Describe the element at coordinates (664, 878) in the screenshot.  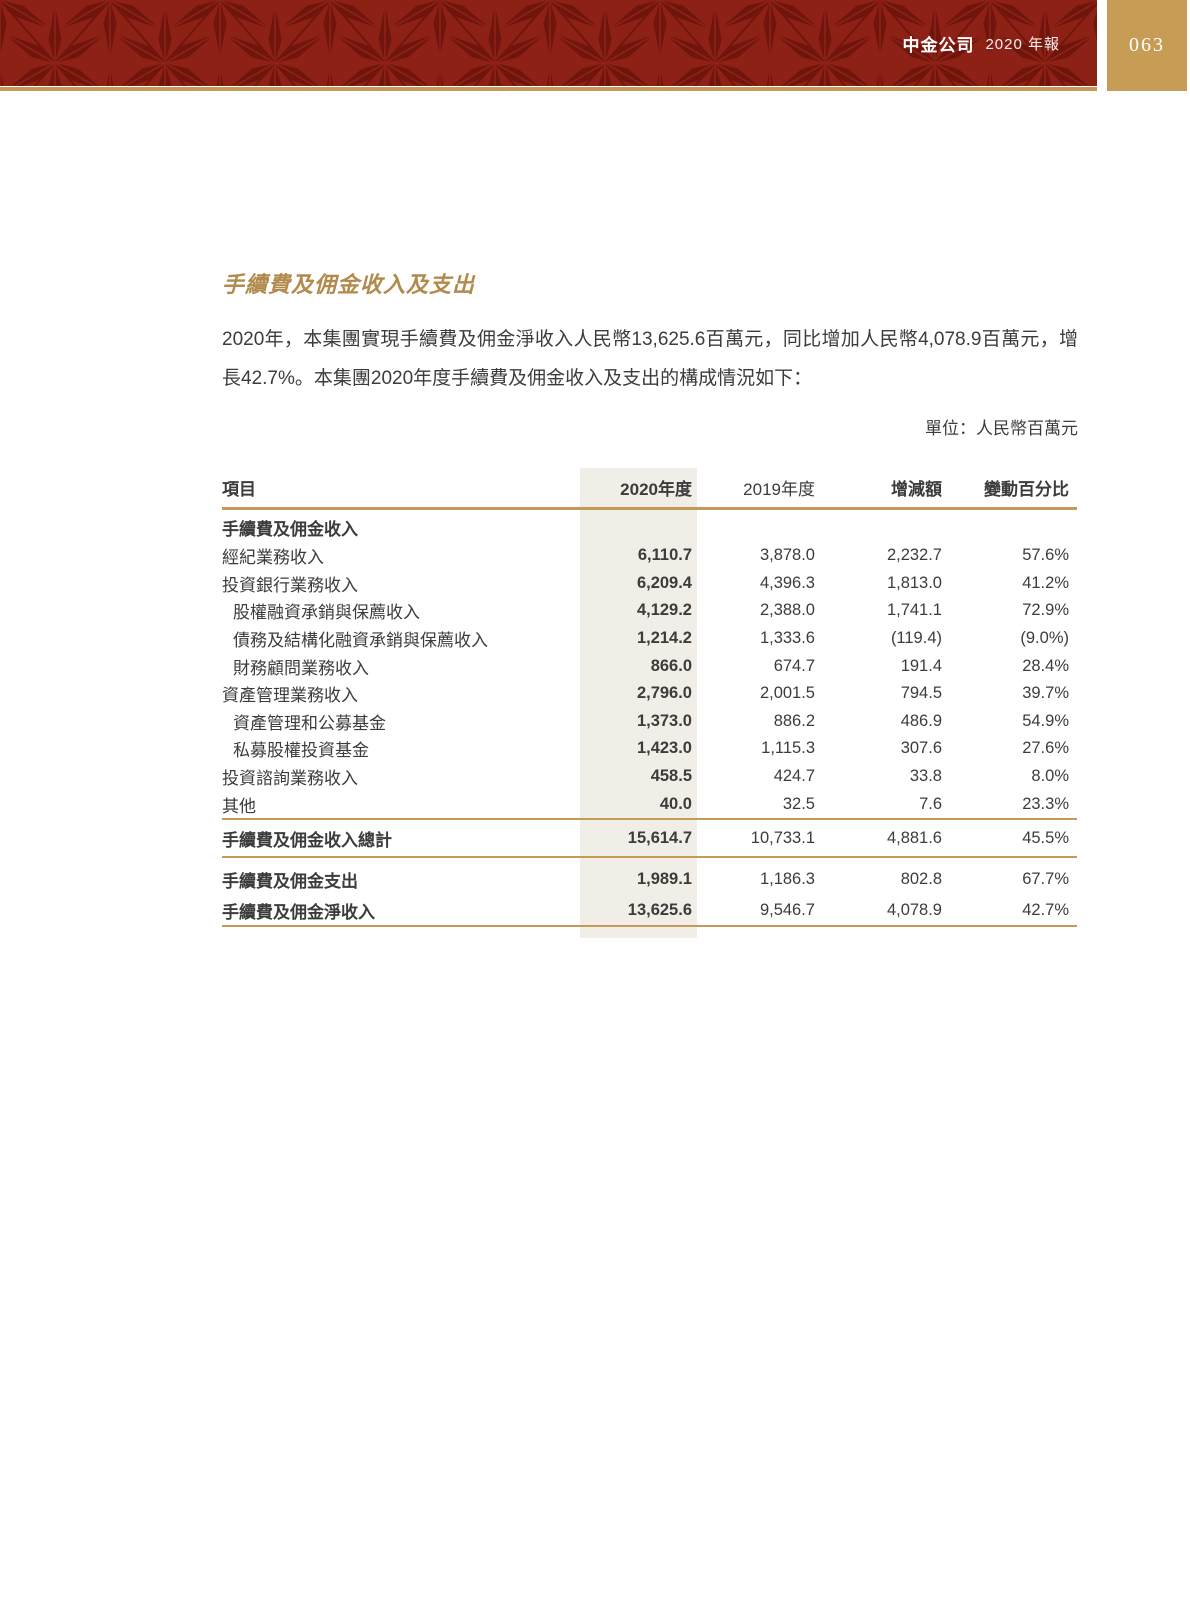
I see `table-cell: 1,989.1` at that location.